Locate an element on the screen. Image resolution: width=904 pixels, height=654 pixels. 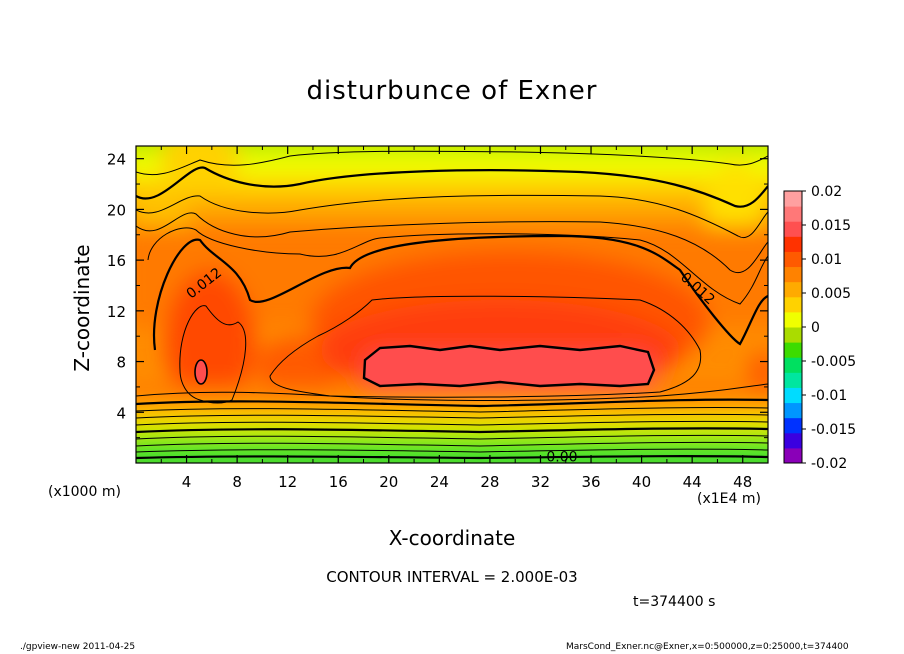
time-note: t=374400 s is located at coordinates (674, 602).